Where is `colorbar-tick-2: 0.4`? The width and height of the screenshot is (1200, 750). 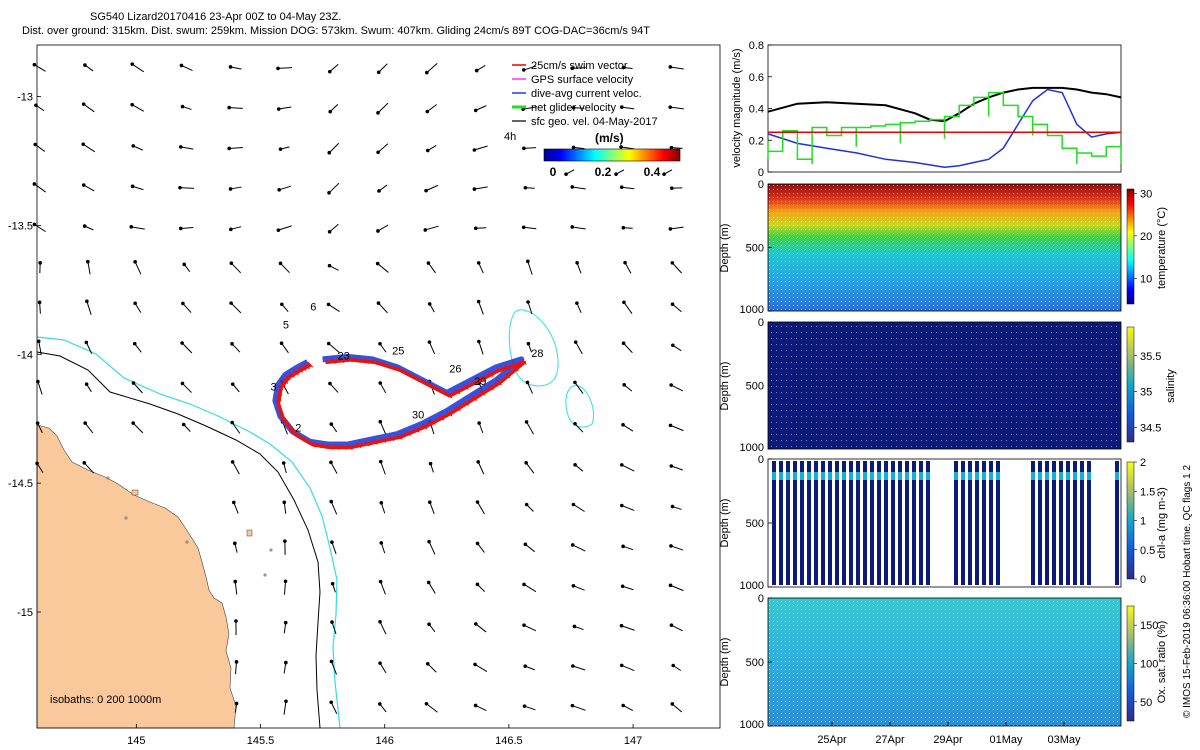
colorbar-tick-2: 0.4 is located at coordinates (652, 172).